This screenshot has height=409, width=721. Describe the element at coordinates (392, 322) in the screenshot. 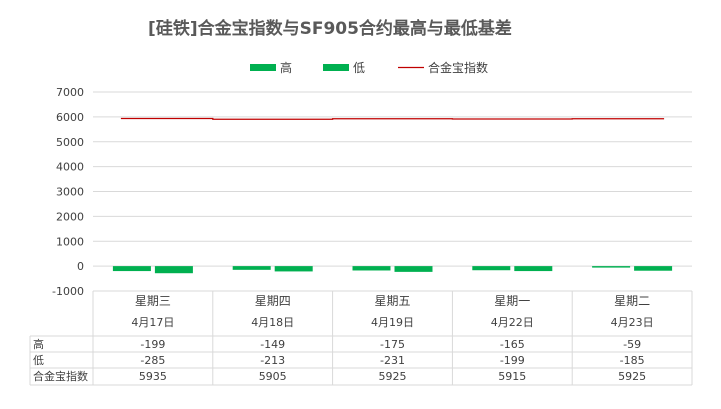

I see `x-date-label: 4月19日` at that location.